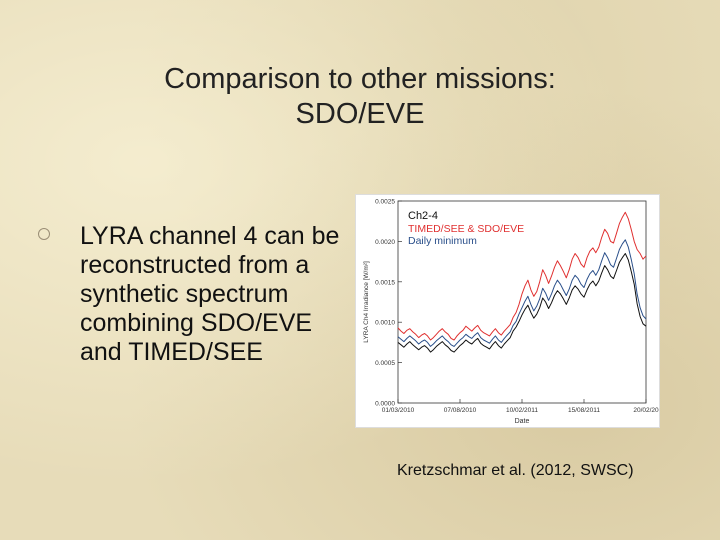  I want to click on series-line-base, so click(522, 303).